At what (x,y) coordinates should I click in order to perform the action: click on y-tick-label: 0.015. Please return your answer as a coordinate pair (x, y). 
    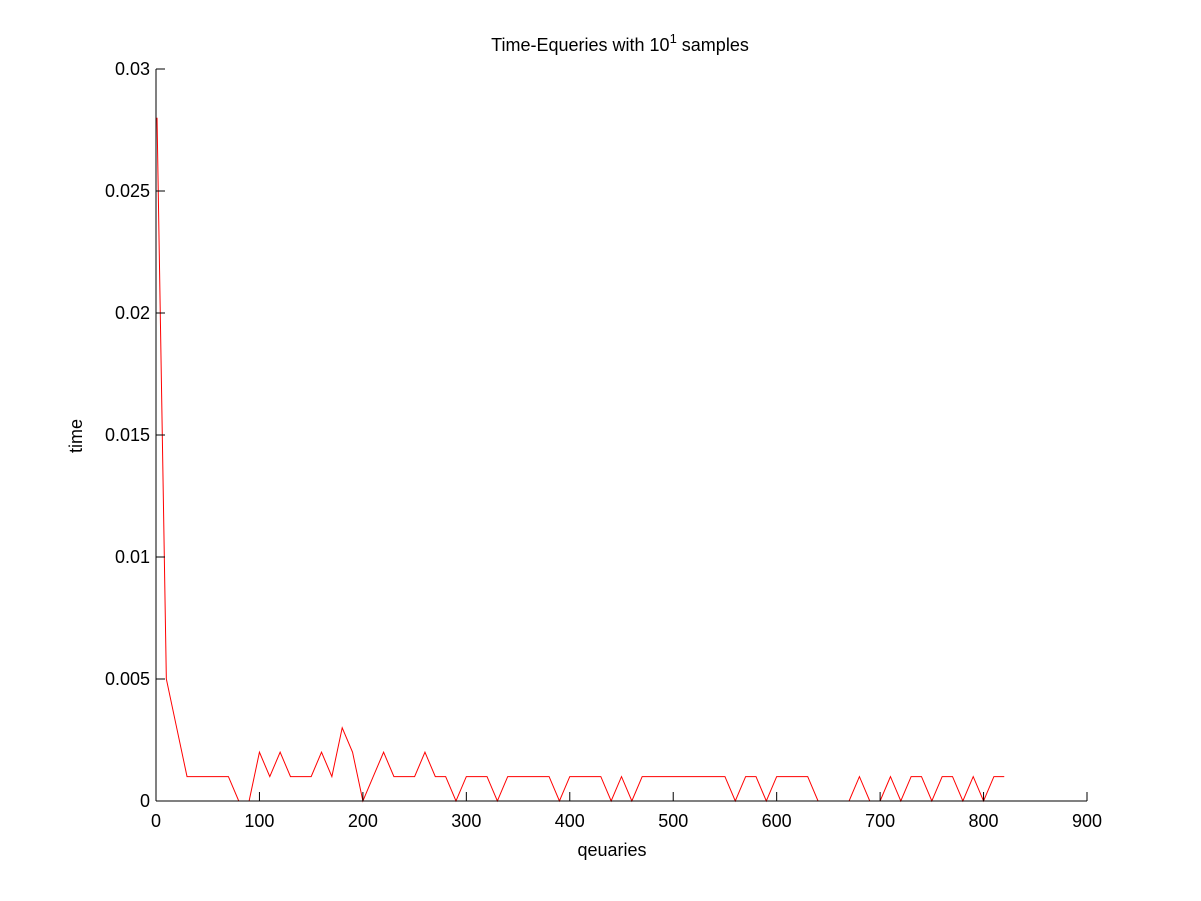
    Looking at the image, I should click on (127, 435).